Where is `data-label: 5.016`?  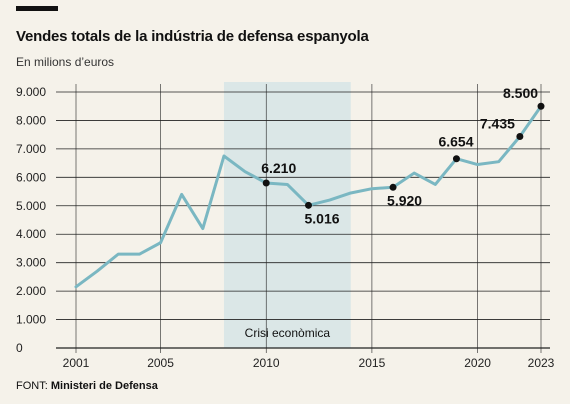
data-label: 5.016 is located at coordinates (322, 218).